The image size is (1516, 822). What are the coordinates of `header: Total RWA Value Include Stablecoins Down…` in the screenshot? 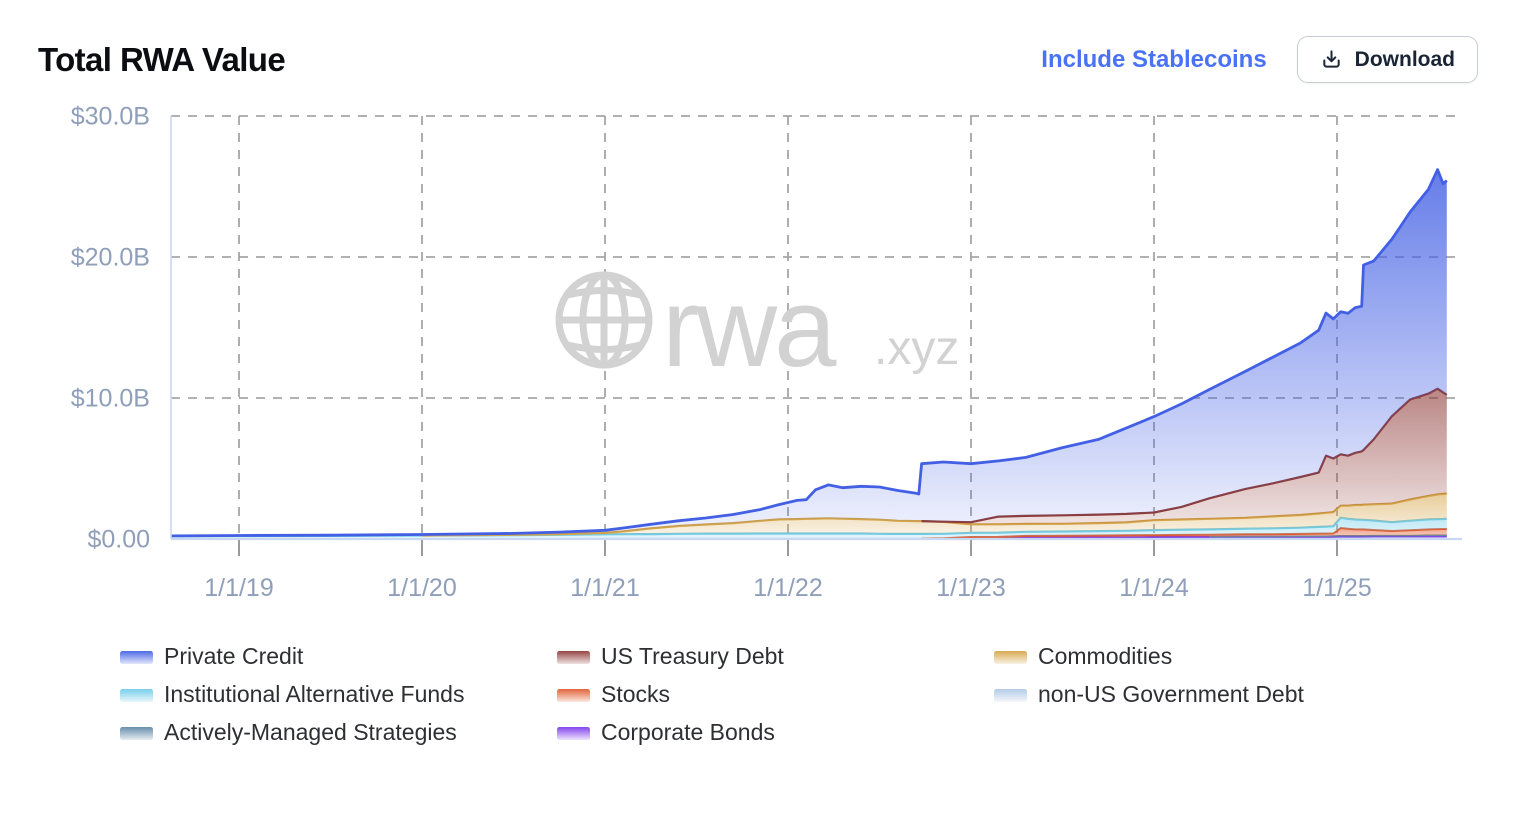 It's located at (758, 59).